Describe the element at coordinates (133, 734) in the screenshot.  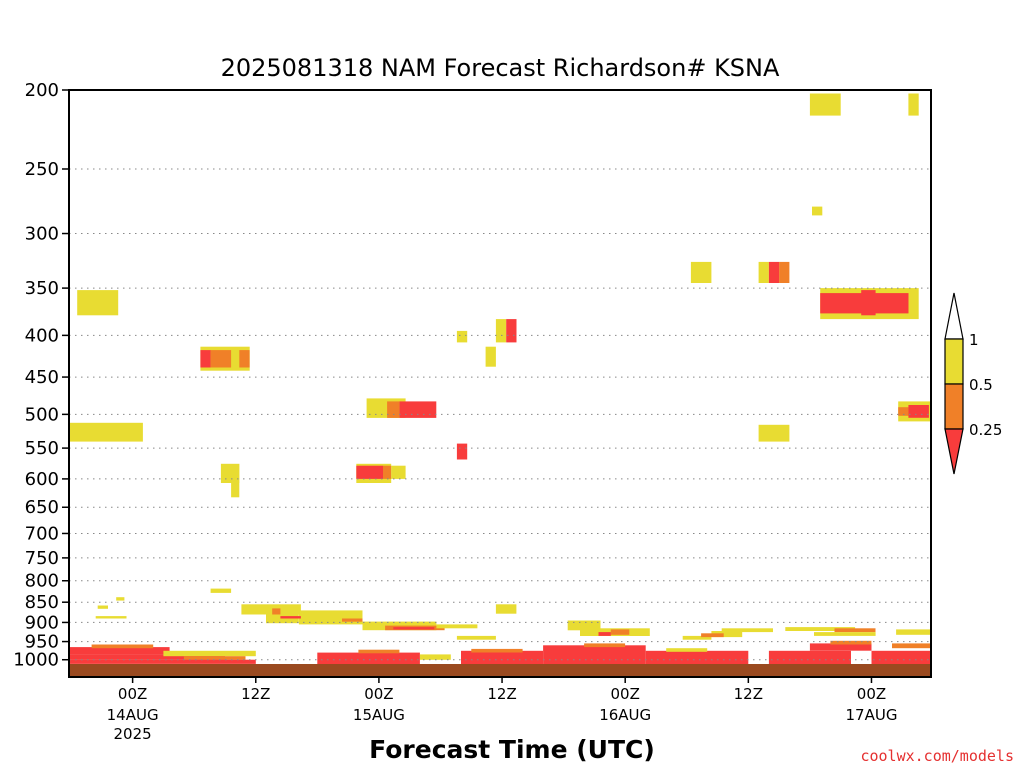
I see `x-tick-year: 2025` at that location.